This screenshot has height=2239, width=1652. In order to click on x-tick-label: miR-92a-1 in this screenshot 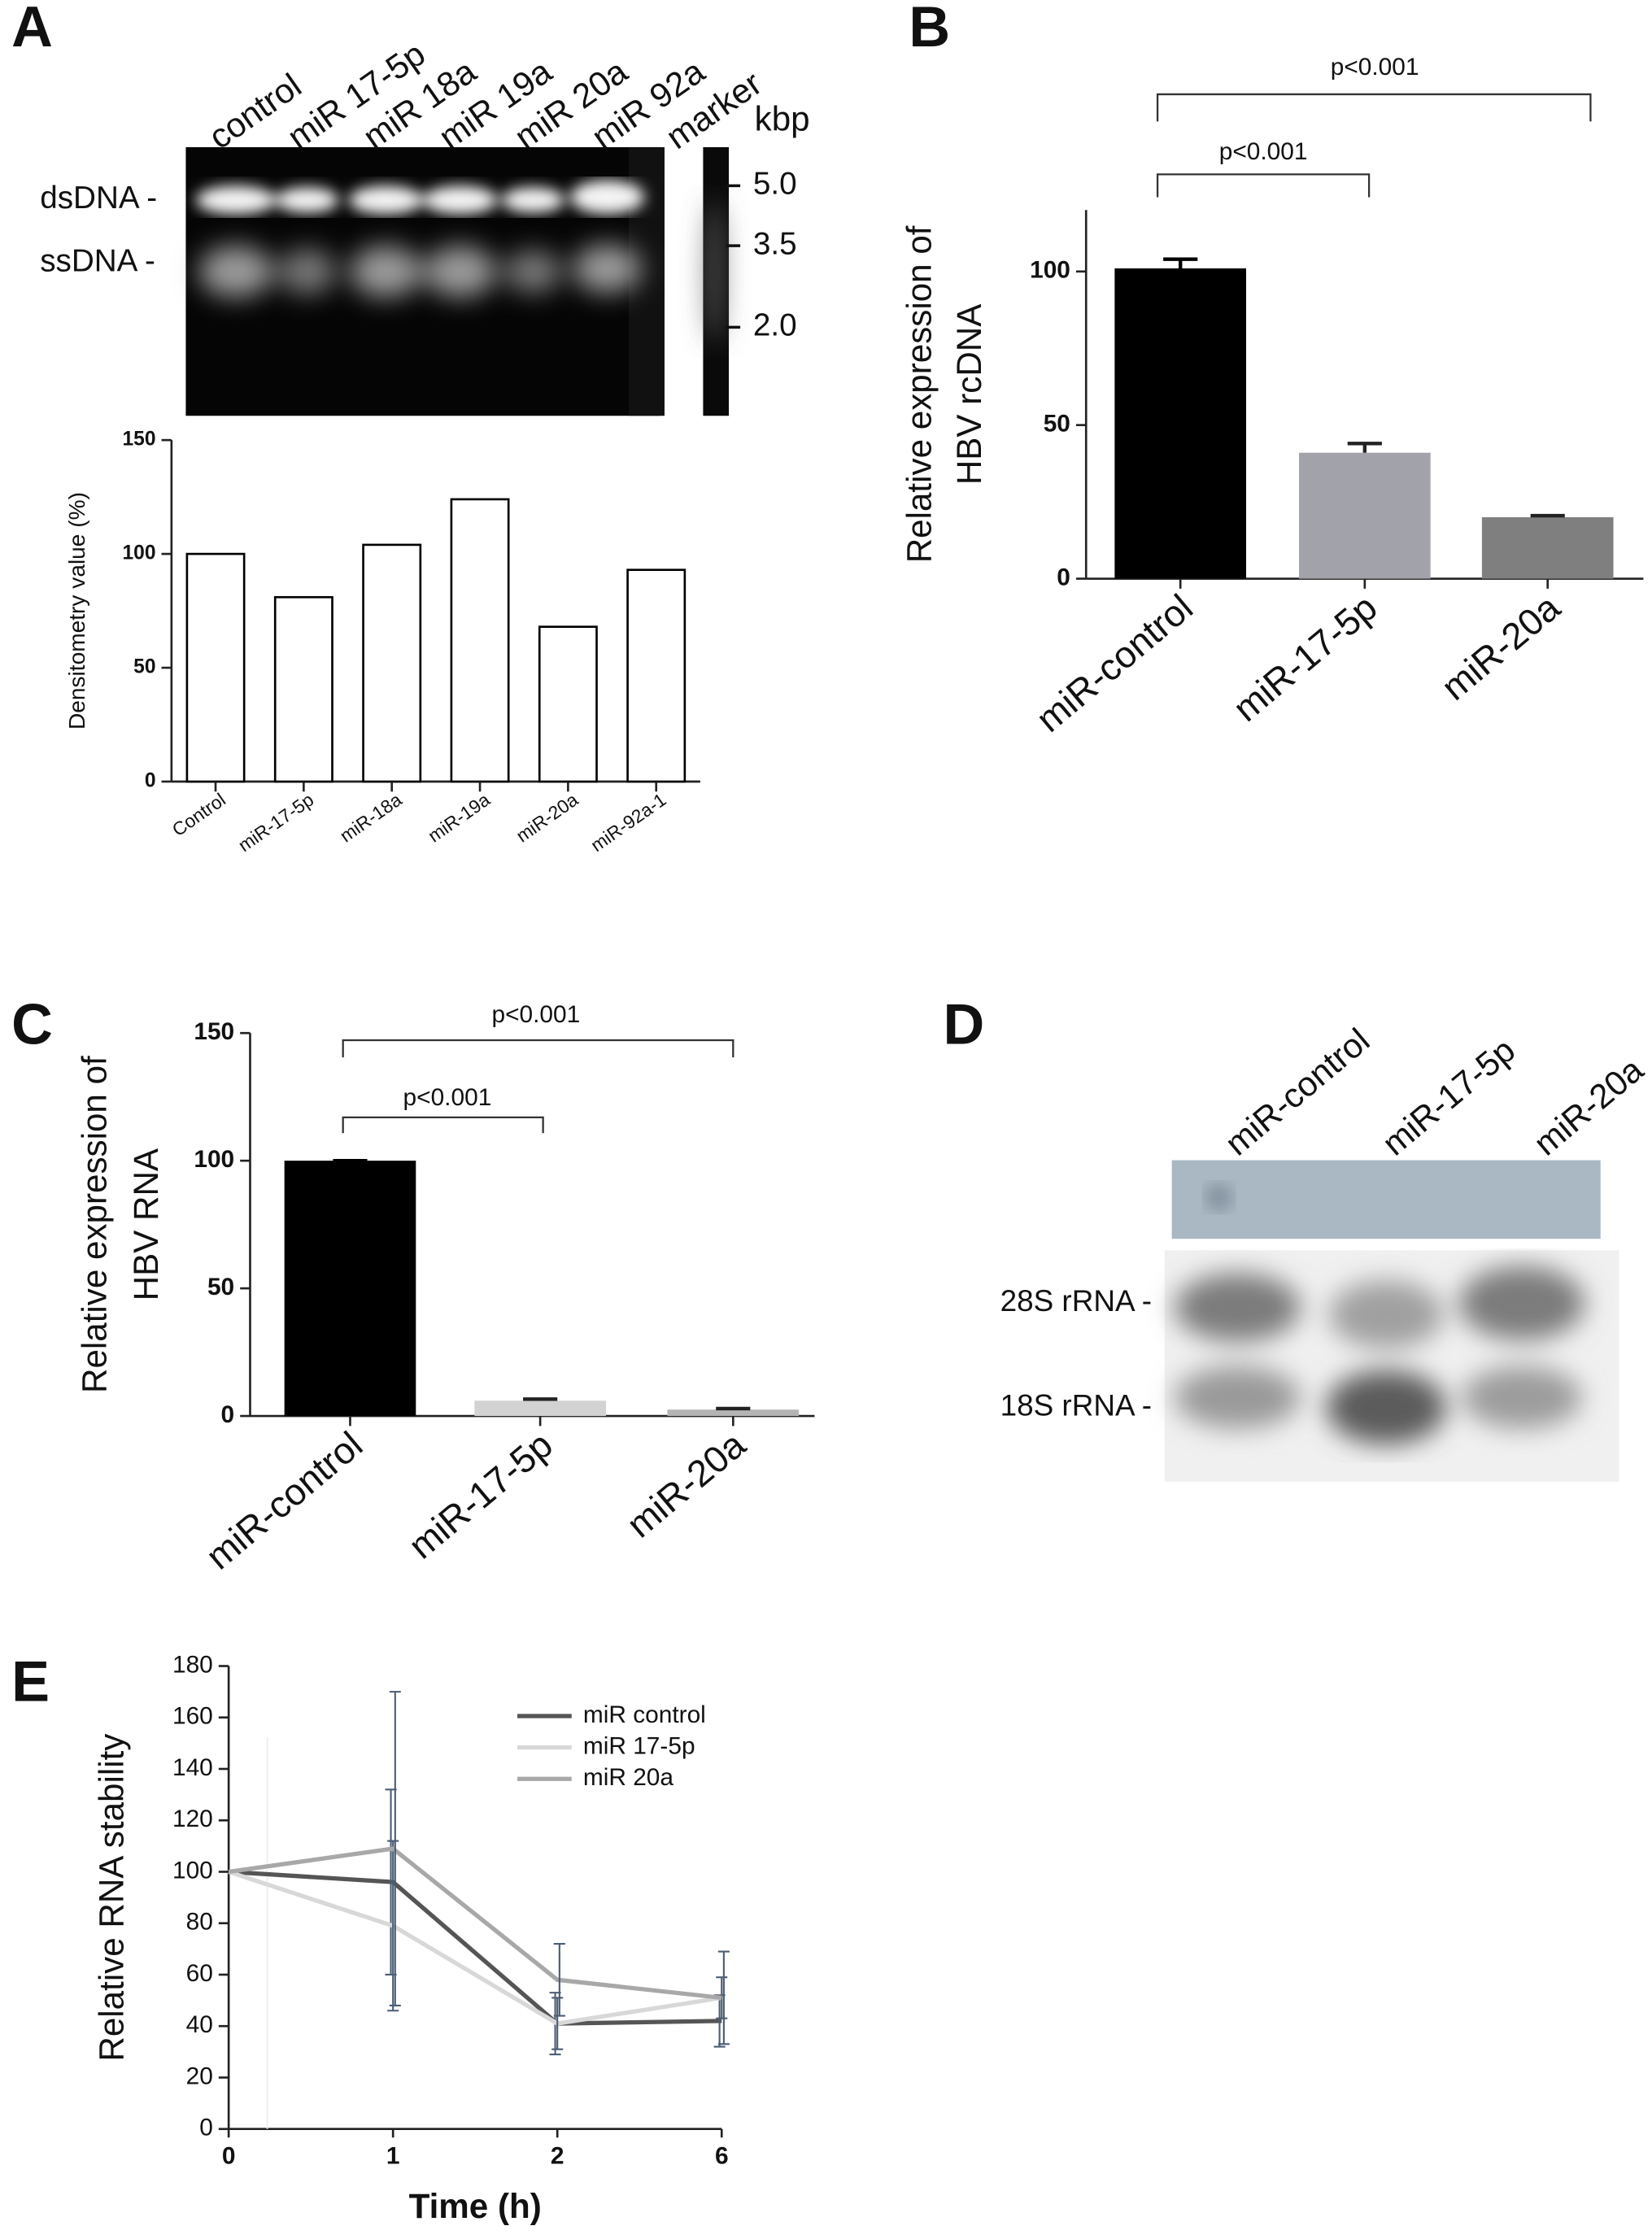, I will do `click(627, 822)`.